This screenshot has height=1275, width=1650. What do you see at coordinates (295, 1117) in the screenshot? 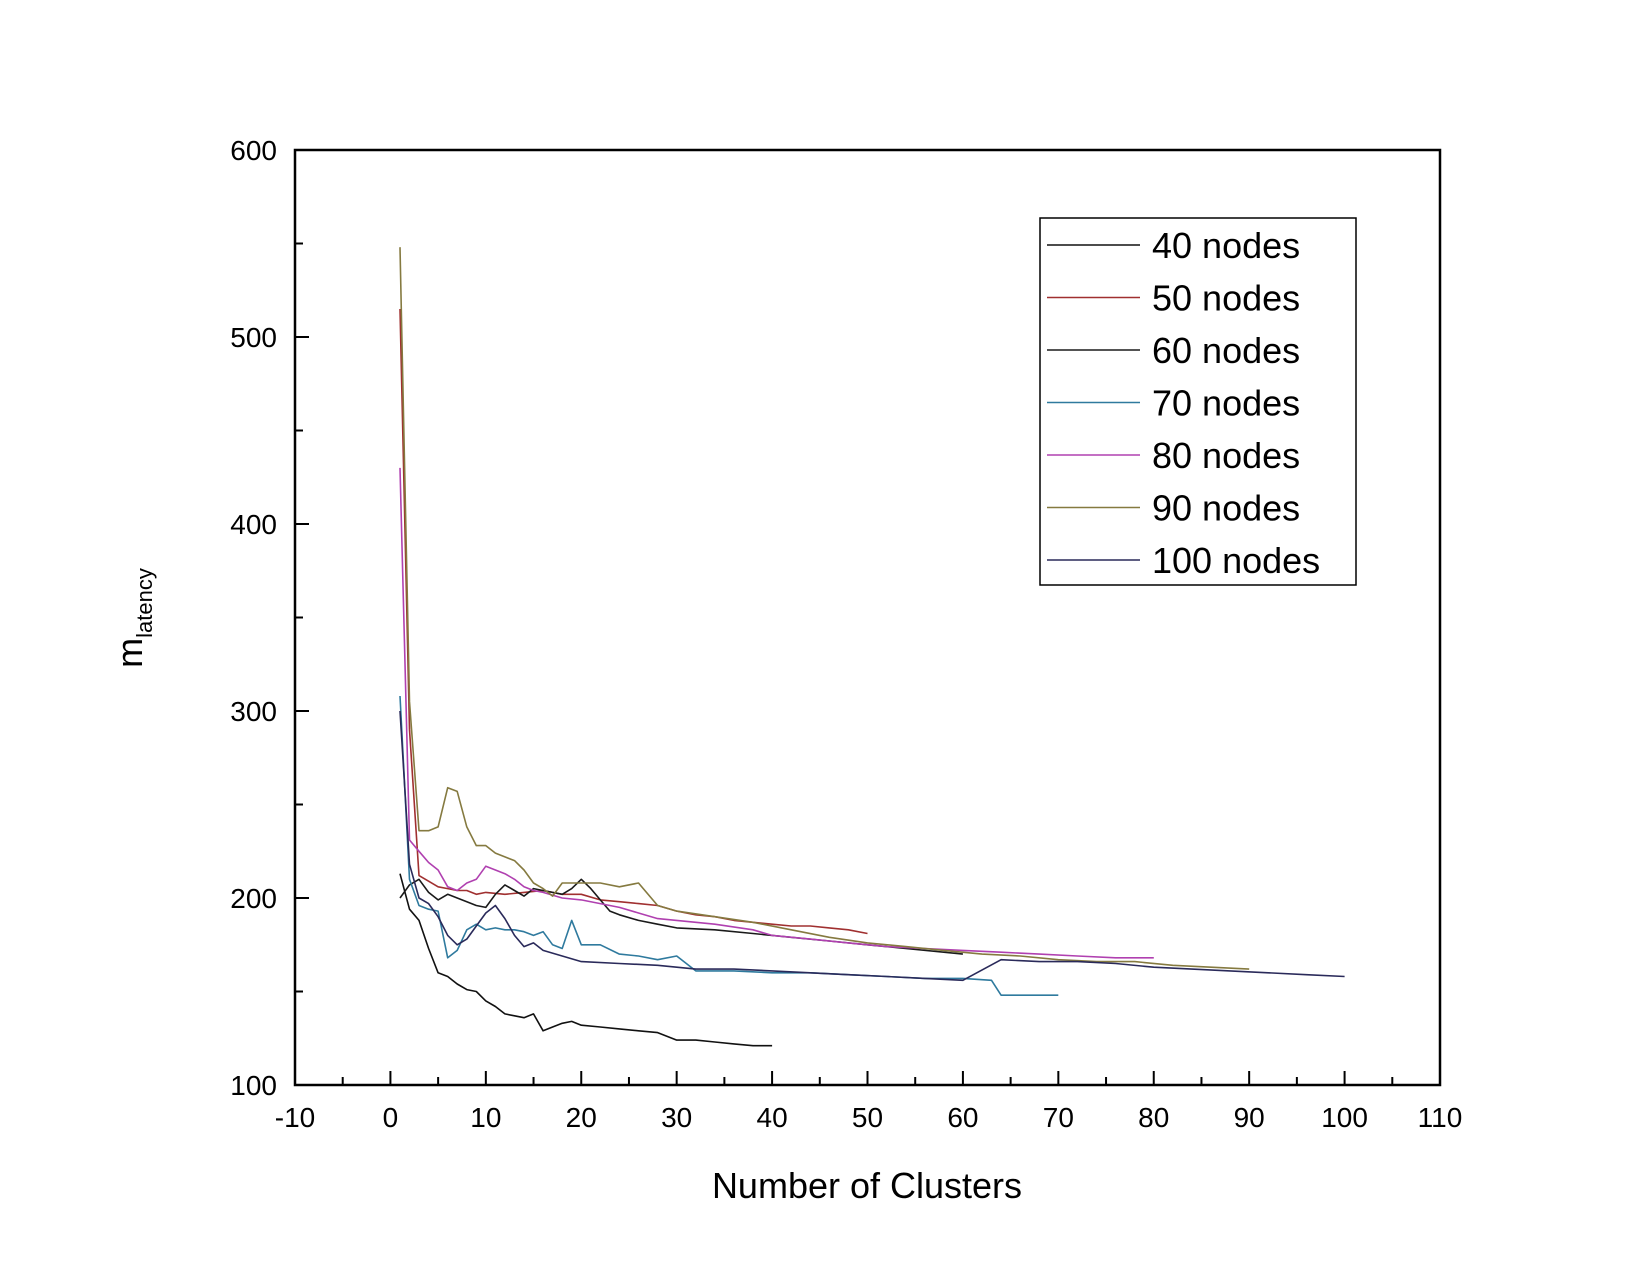
I see `x-tick-label: -10` at bounding box center [295, 1117].